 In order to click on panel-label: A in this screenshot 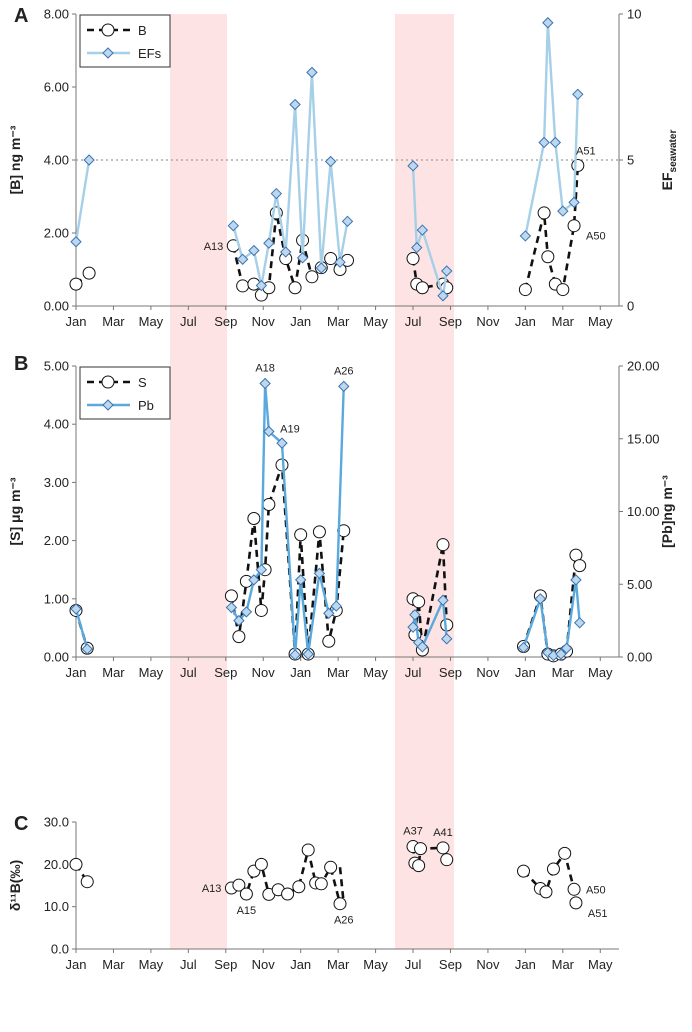, I will do `click(21, 16)`.